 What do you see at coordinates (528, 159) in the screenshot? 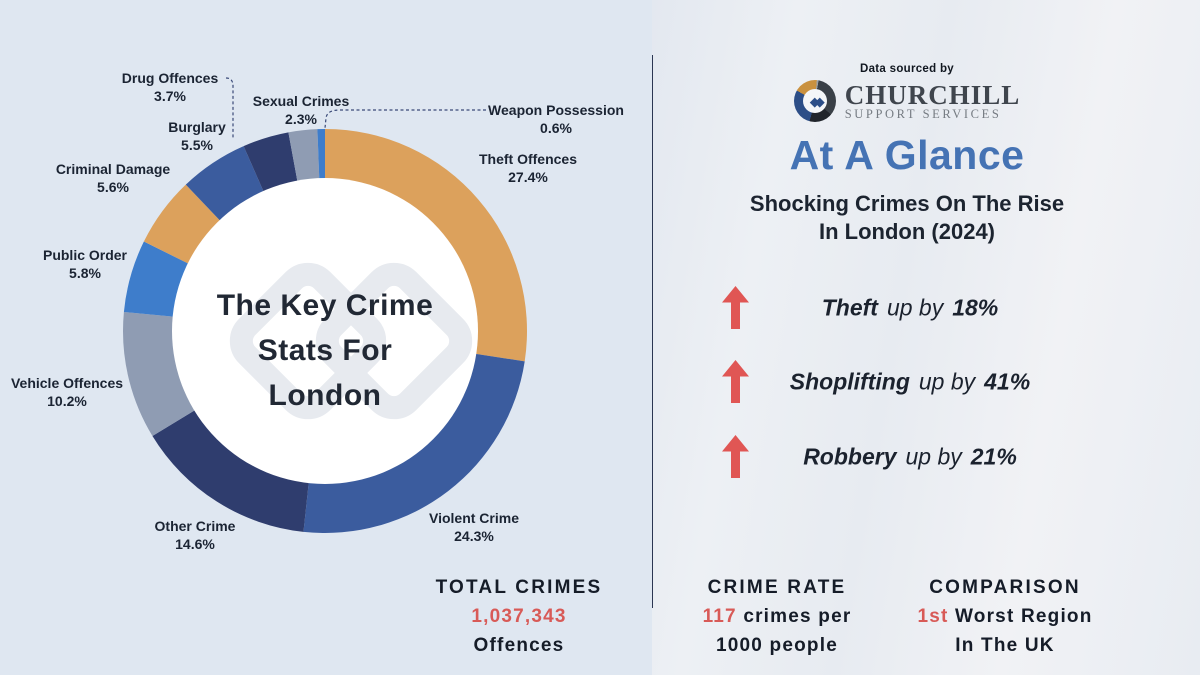
I see `segment-label-name: Theft Offences` at bounding box center [528, 159].